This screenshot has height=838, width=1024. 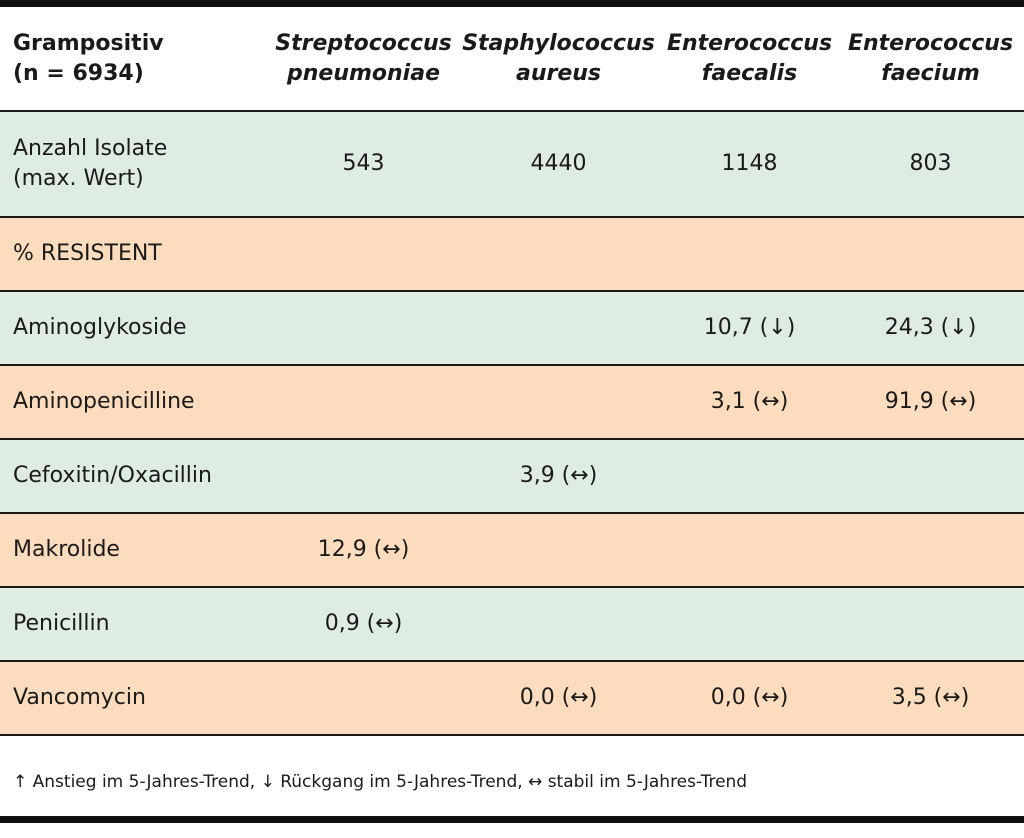 What do you see at coordinates (136, 164) in the screenshot?
I see `isolate-count-label: Anzahl Isolate (max. Wert)` at bounding box center [136, 164].